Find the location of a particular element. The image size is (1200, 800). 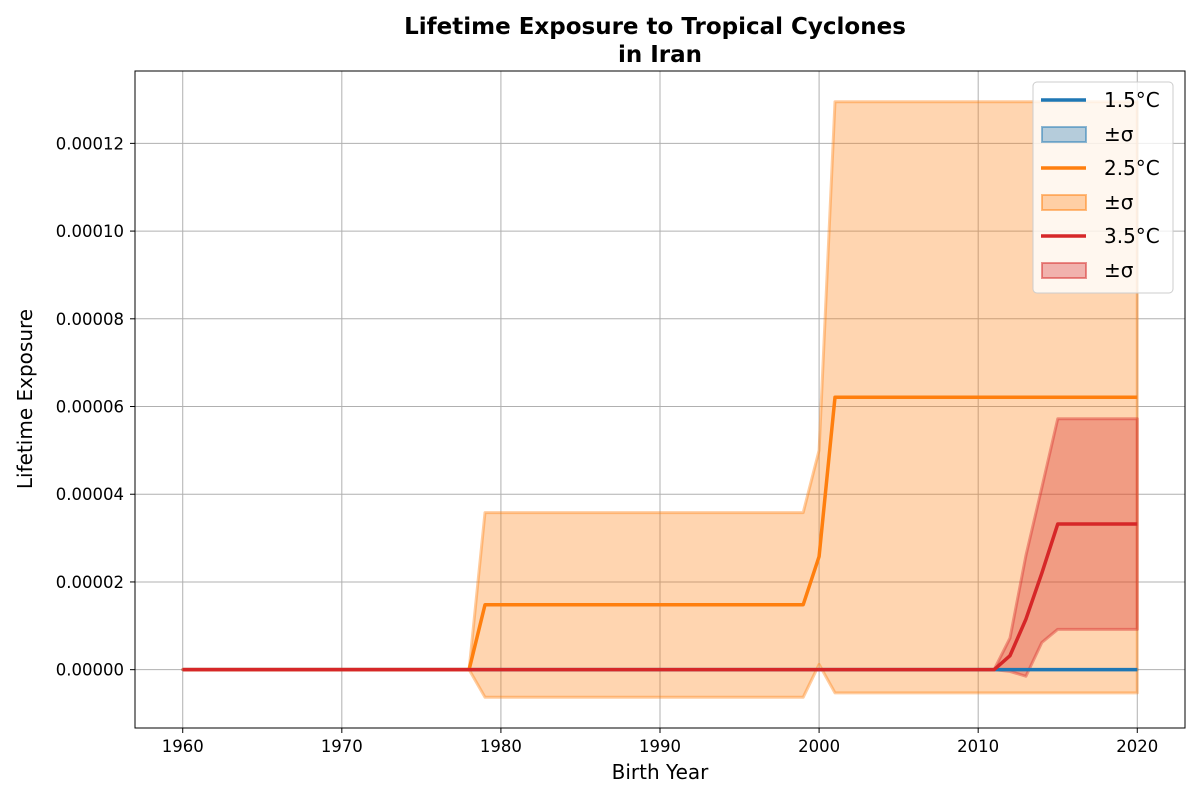

chart-subtitle: in Iran is located at coordinates (660, 55).